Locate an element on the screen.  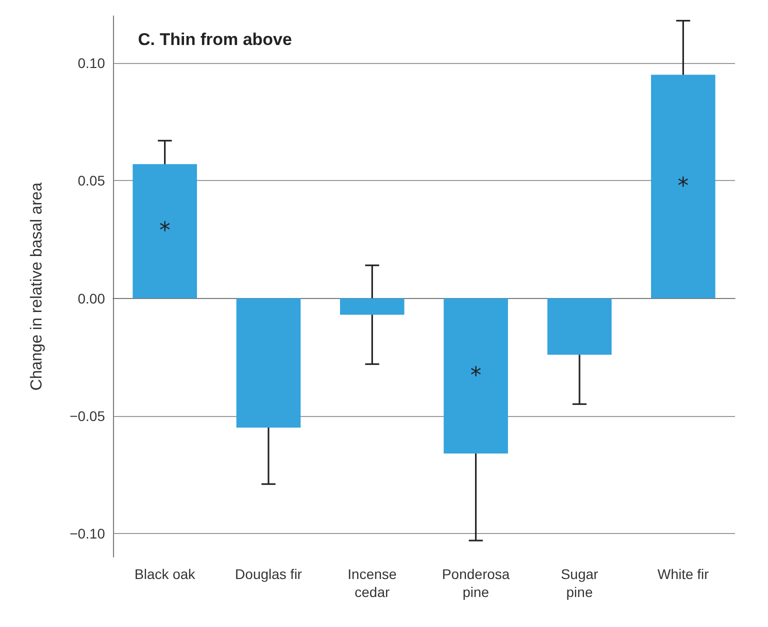
x-tick-label: Sugar pine is located at coordinates (579, 583).